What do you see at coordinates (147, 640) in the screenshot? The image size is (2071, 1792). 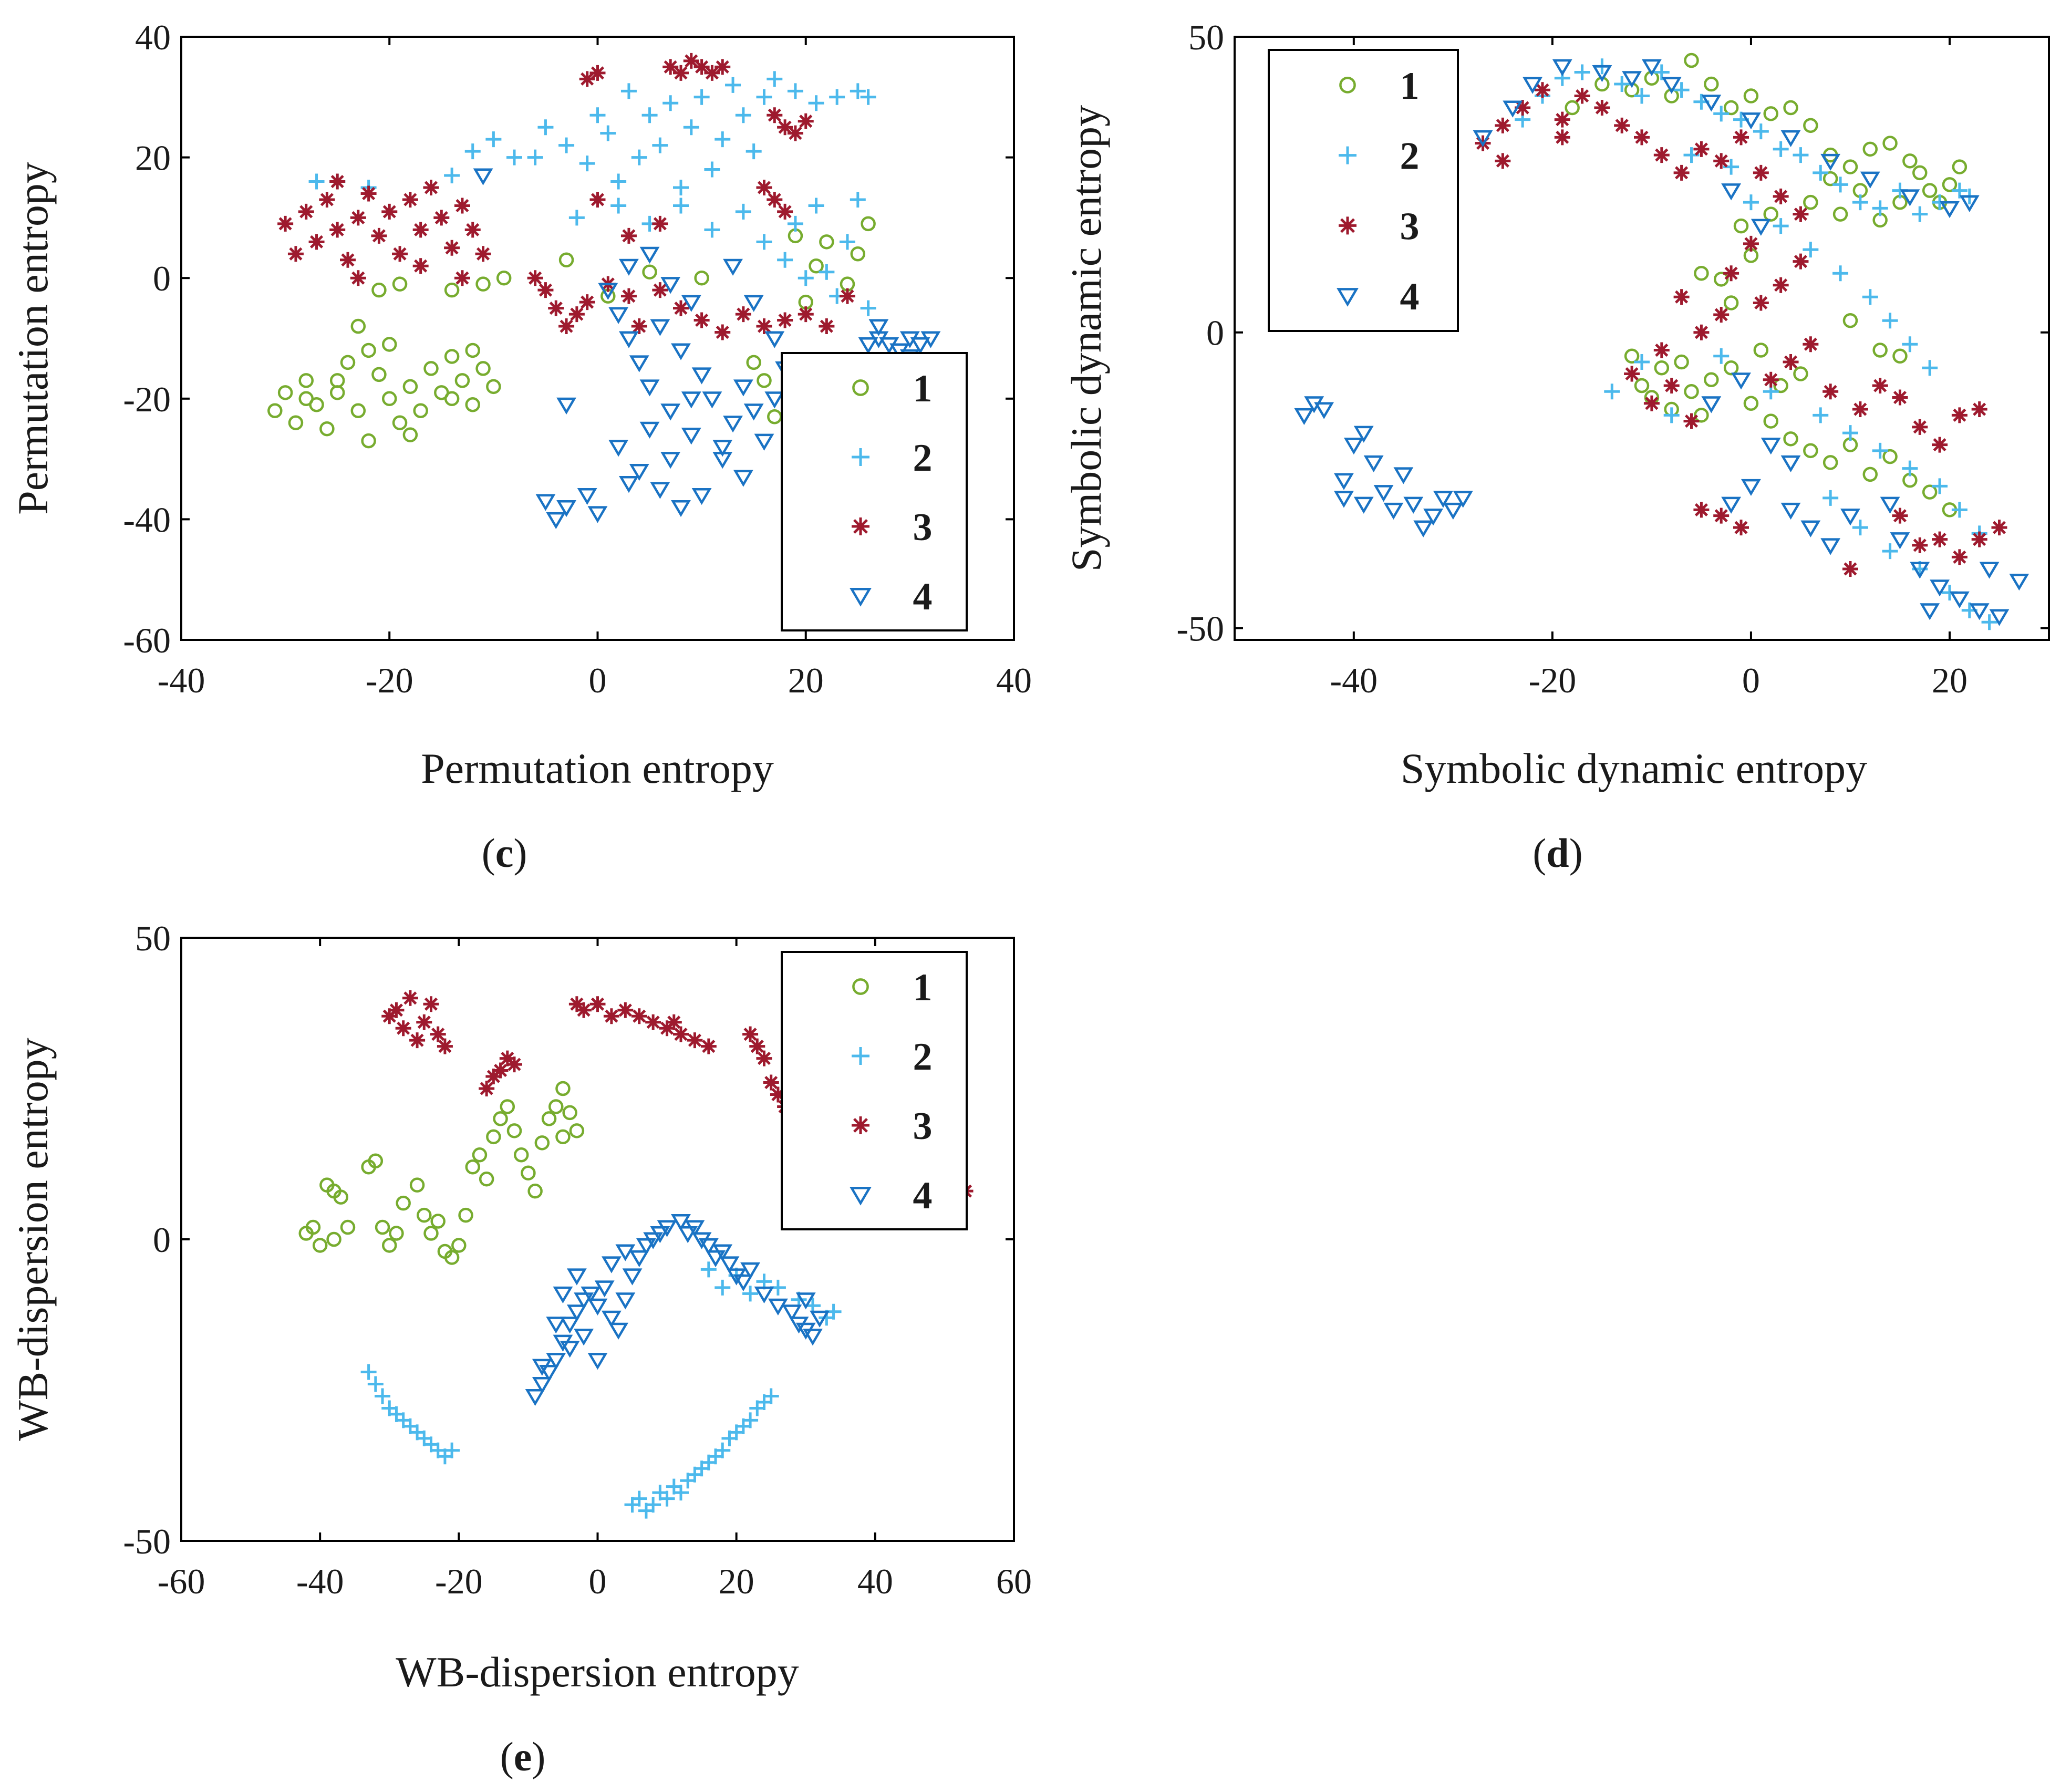 I see `y-tick-label: -60` at bounding box center [147, 640].